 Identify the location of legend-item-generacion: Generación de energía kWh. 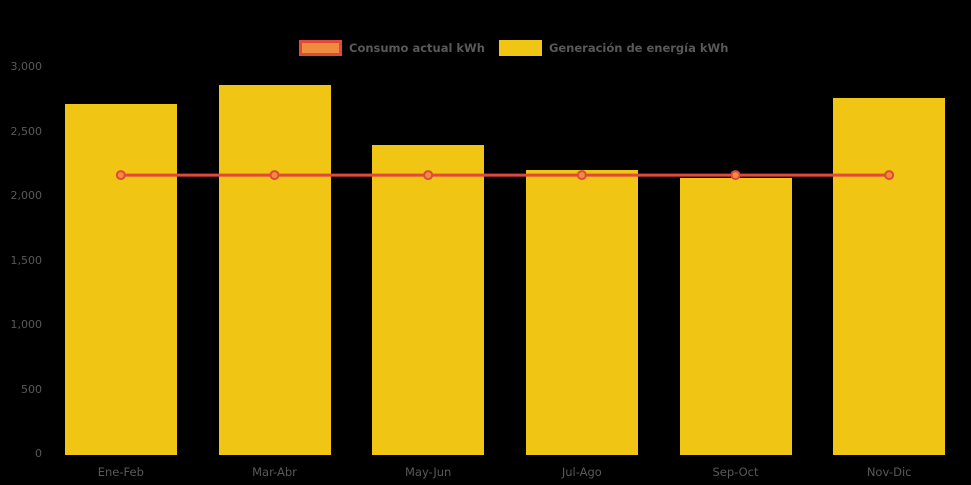
(613, 48).